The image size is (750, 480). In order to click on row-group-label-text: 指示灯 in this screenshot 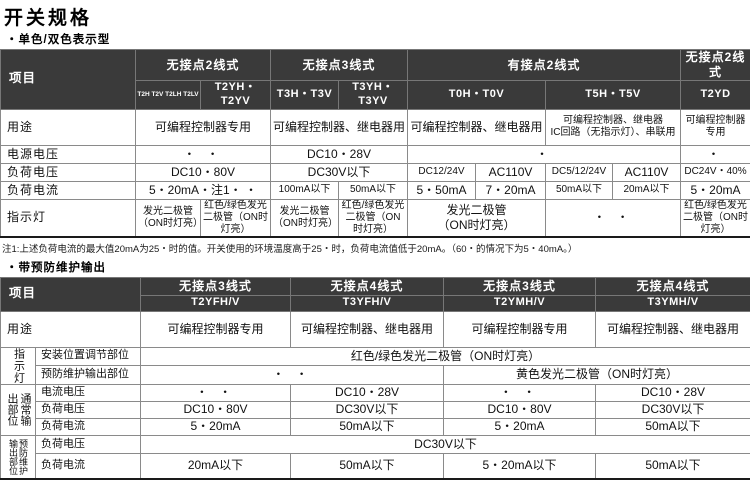, I will do `click(18, 366)`.